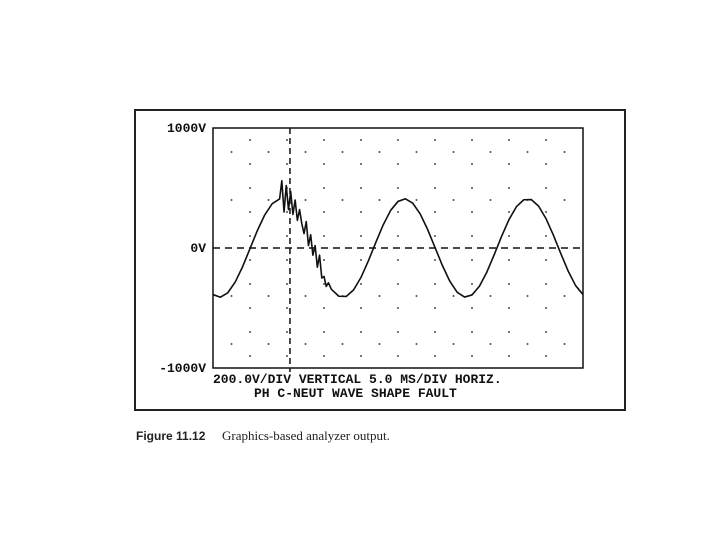 The image size is (720, 540). Describe the element at coordinates (186, 128) in the screenshot. I see `y-tick-label: 1000V` at that location.